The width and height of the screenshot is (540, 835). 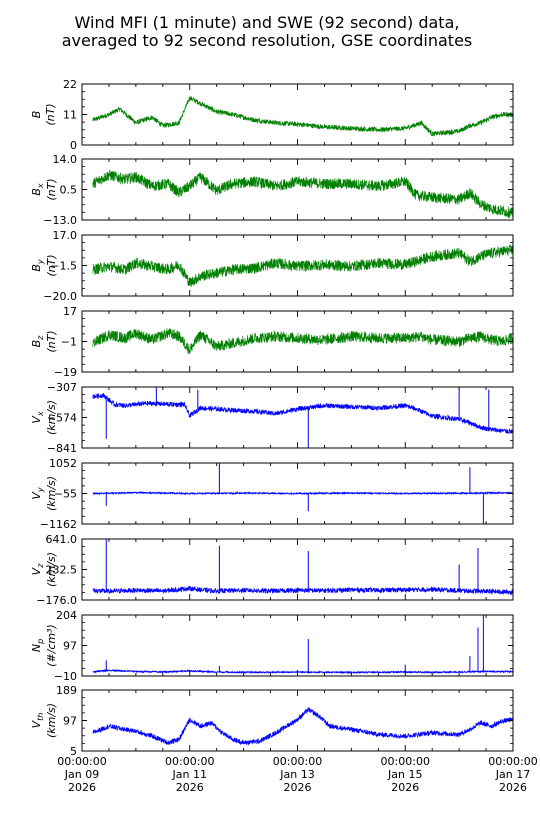 What do you see at coordinates (65, 235) in the screenshot?
I see `ytick-label-By-0: 17.0` at bounding box center [65, 235].